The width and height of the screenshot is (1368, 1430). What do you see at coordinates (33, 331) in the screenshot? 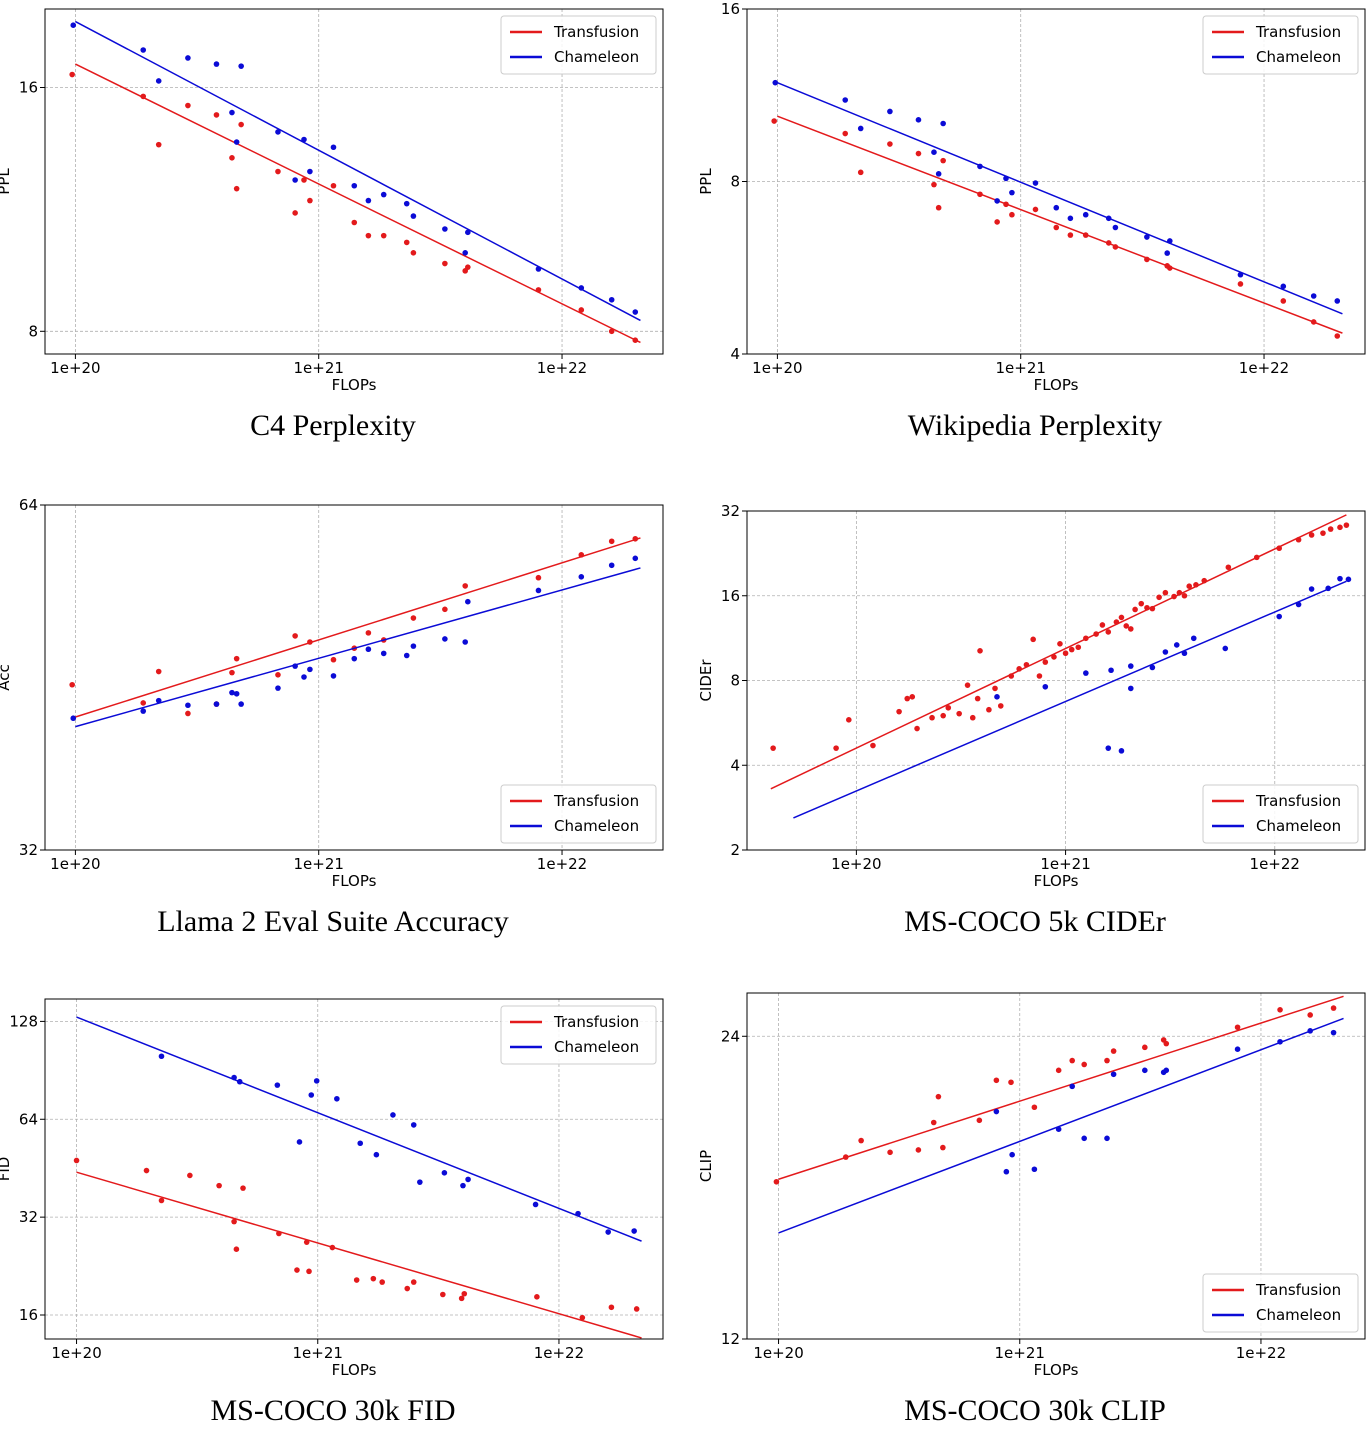
I see `y-tick-label: 8` at bounding box center [33, 331].